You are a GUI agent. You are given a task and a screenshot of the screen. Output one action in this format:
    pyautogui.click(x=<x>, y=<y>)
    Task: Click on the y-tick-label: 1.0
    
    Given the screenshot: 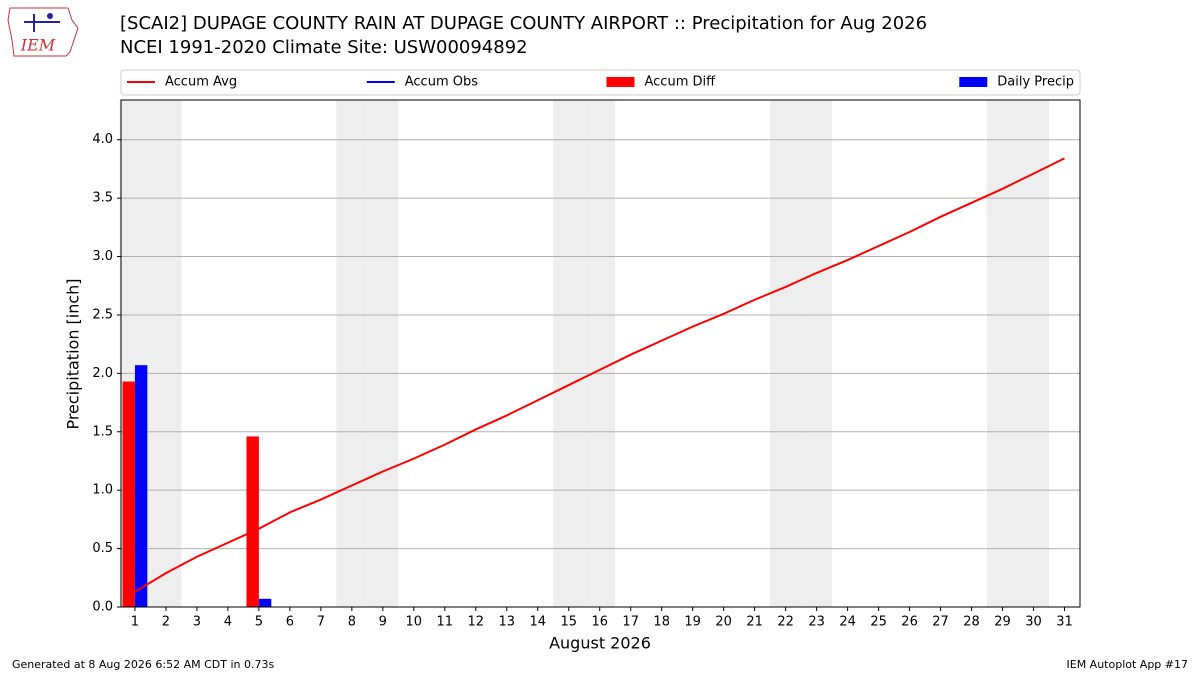 What is the action you would take?
    pyautogui.click(x=102, y=490)
    